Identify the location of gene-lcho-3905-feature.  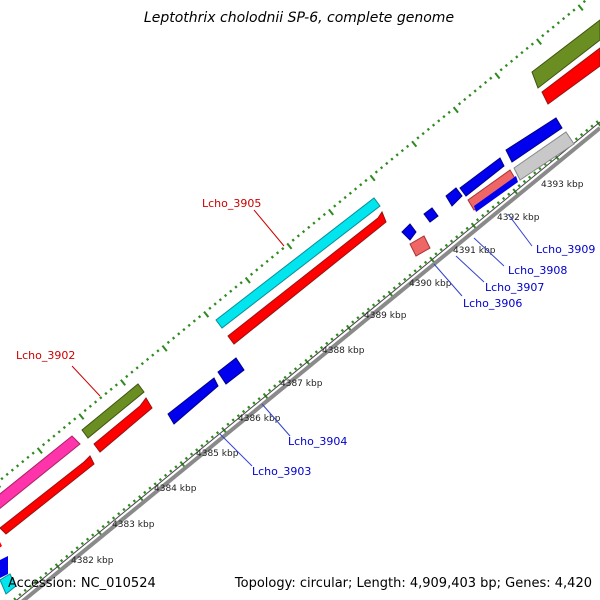
(298, 263).